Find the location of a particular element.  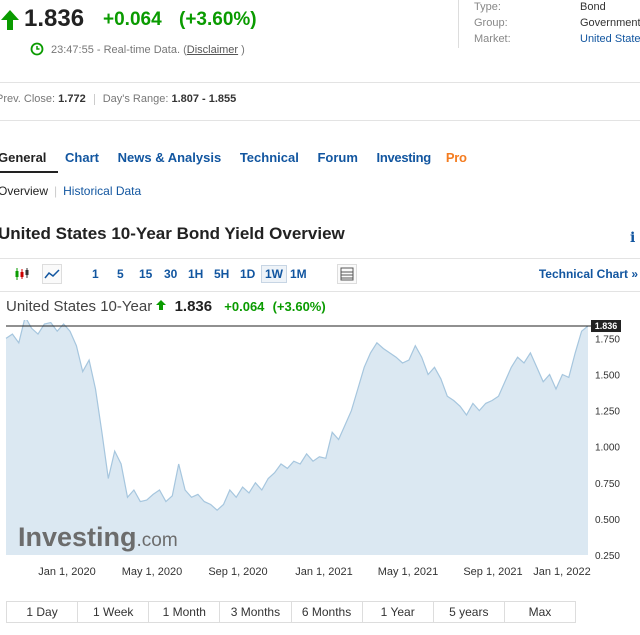

quote-change-percent: (+3.60%) is located at coordinates (218, 19).